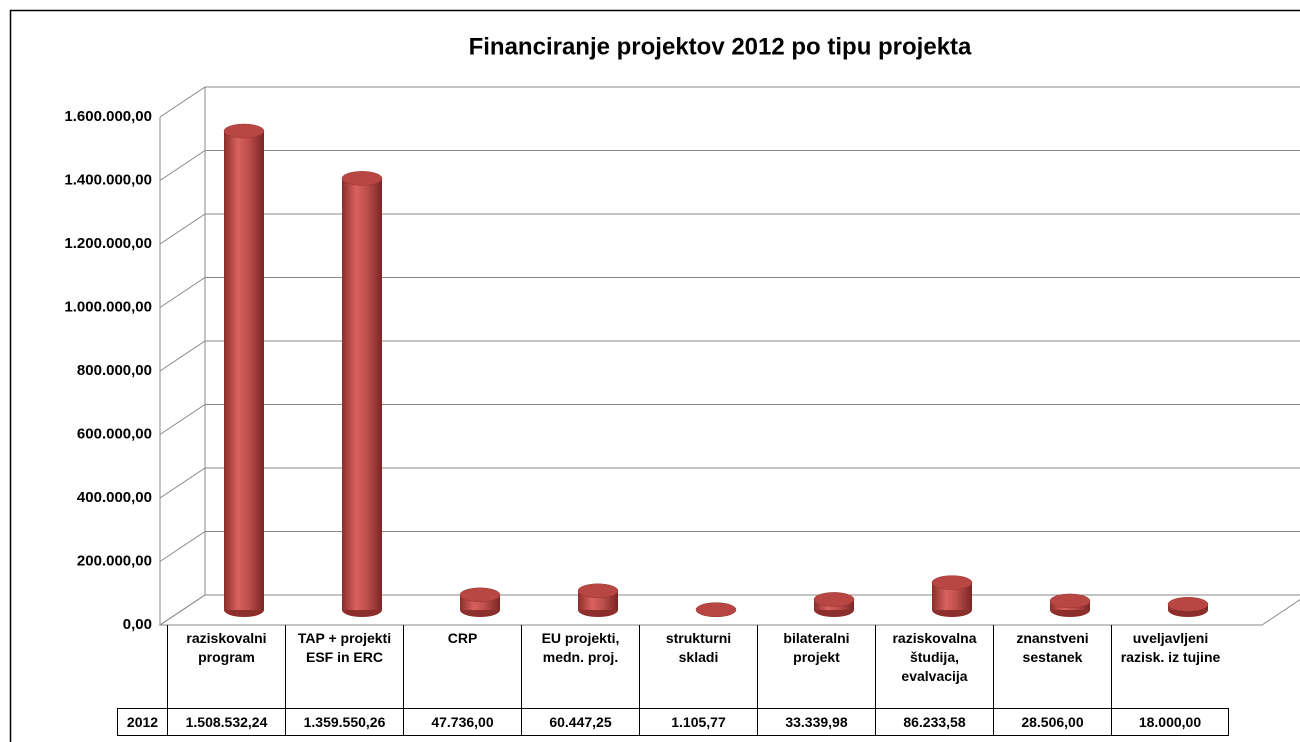 This screenshot has height=742, width=1300. I want to click on value-label: 1.105,77, so click(698, 722).